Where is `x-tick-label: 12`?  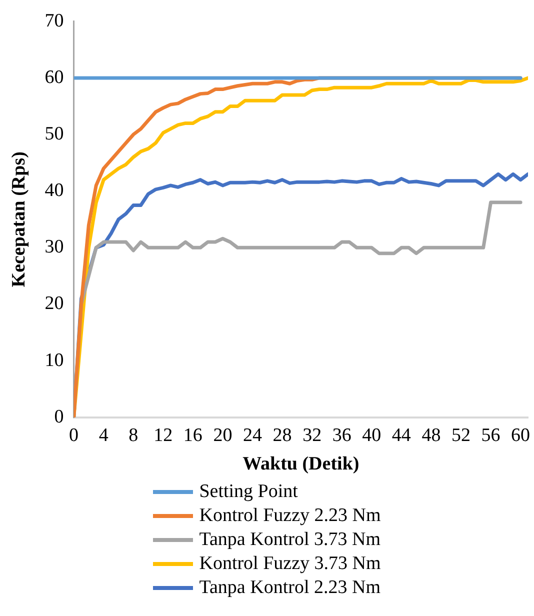 x-tick-label: 12 is located at coordinates (163, 435).